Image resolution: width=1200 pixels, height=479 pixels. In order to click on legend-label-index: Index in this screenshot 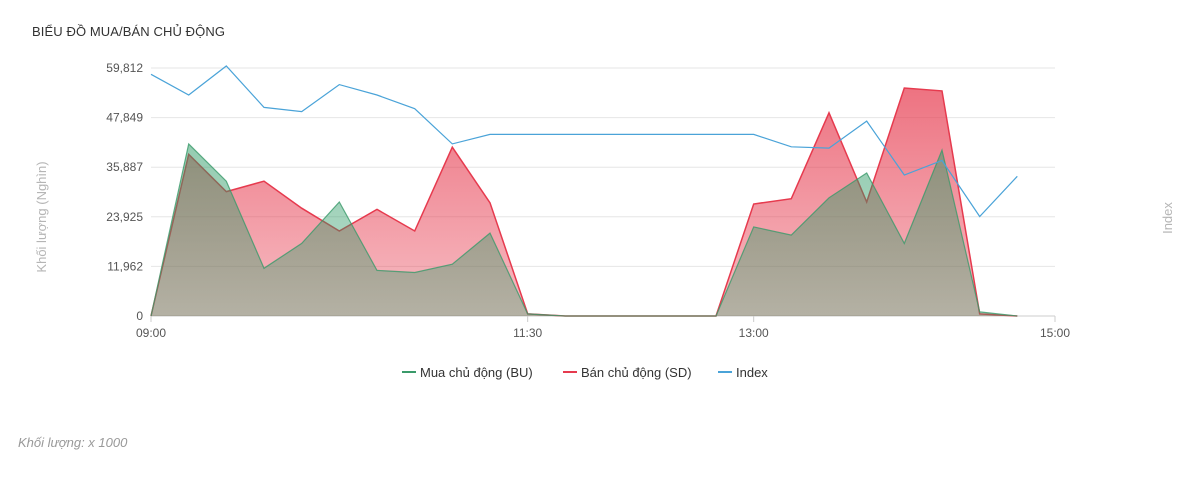, I will do `click(752, 372)`.